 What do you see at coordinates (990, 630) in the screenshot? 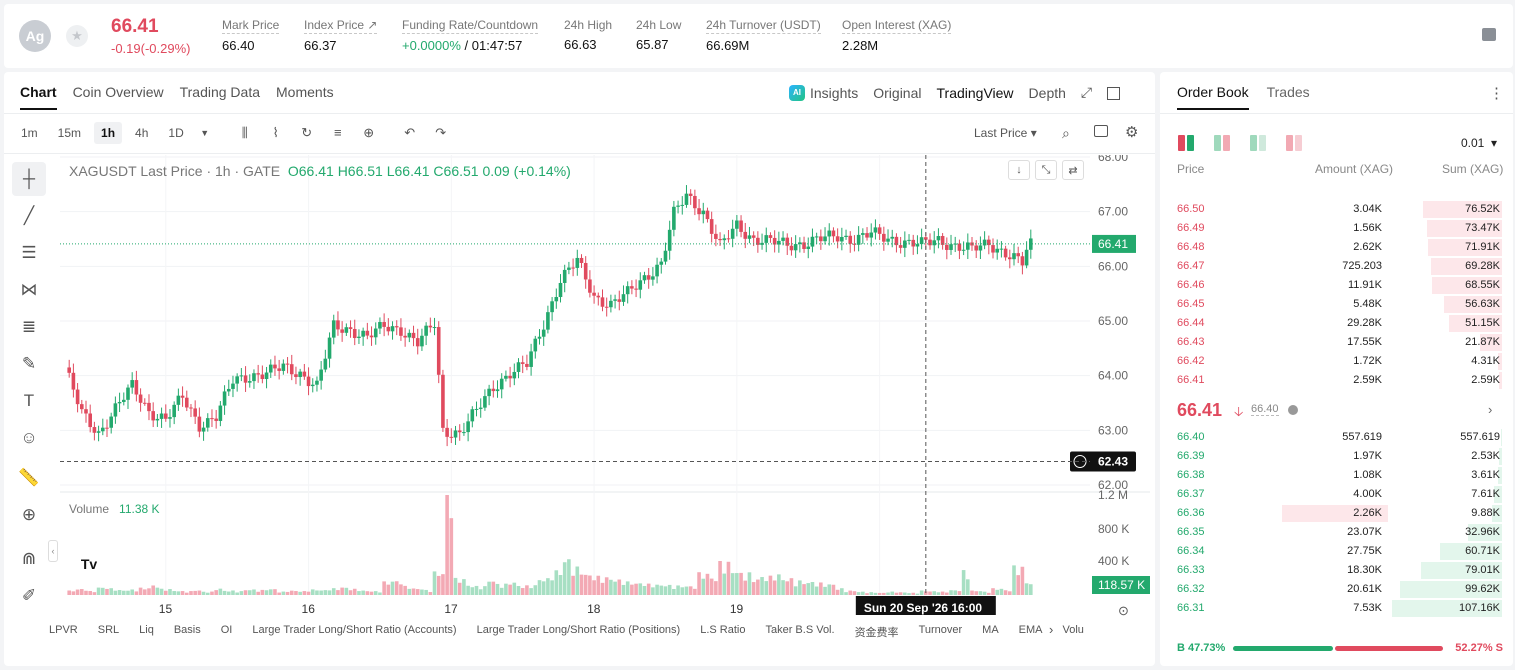
I see `indicator-toggle: MA` at bounding box center [990, 630].